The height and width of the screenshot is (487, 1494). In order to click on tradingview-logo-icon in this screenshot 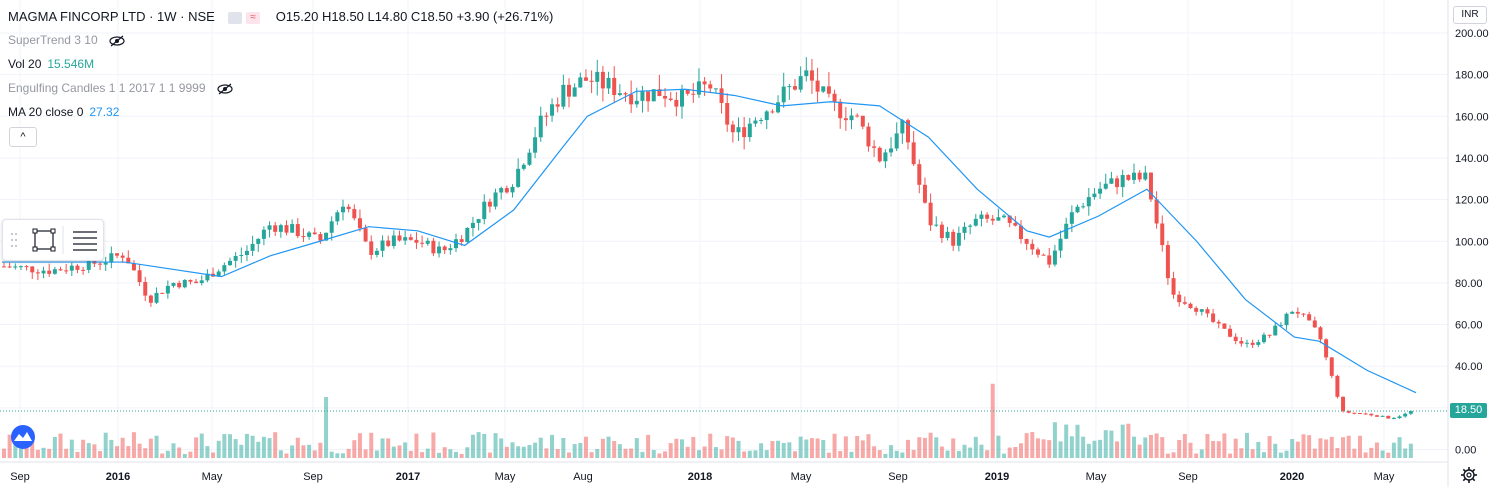, I will do `click(23, 437)`.